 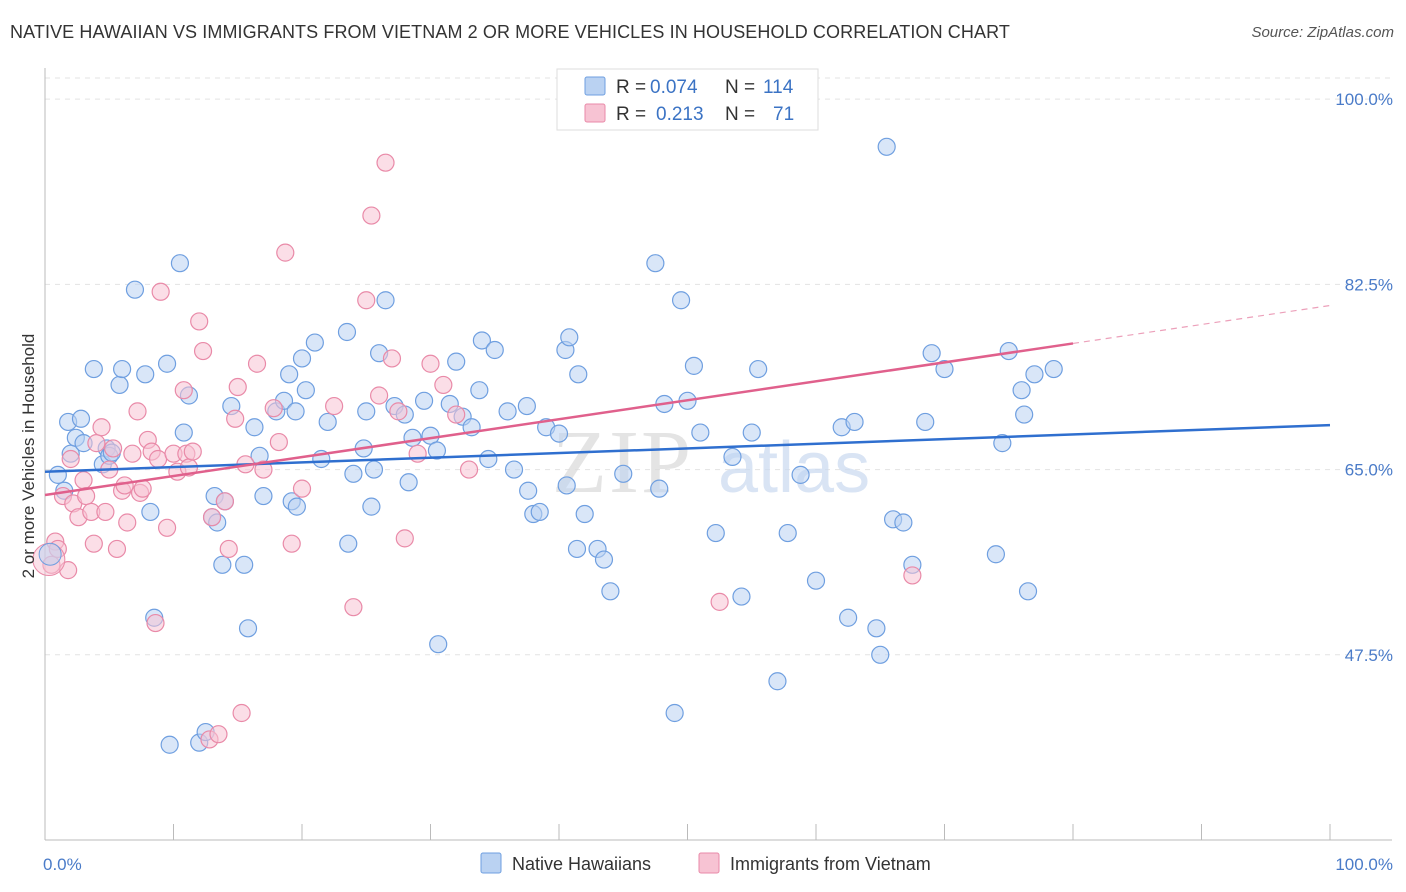 I want to click on stats-legend-swatch-pink, so click(x=595, y=113).